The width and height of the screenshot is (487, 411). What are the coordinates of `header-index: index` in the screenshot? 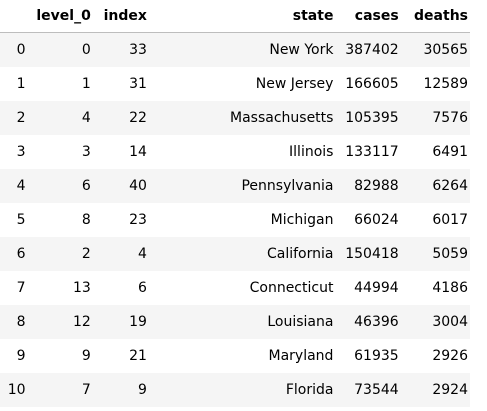 It's located at (124, 16).